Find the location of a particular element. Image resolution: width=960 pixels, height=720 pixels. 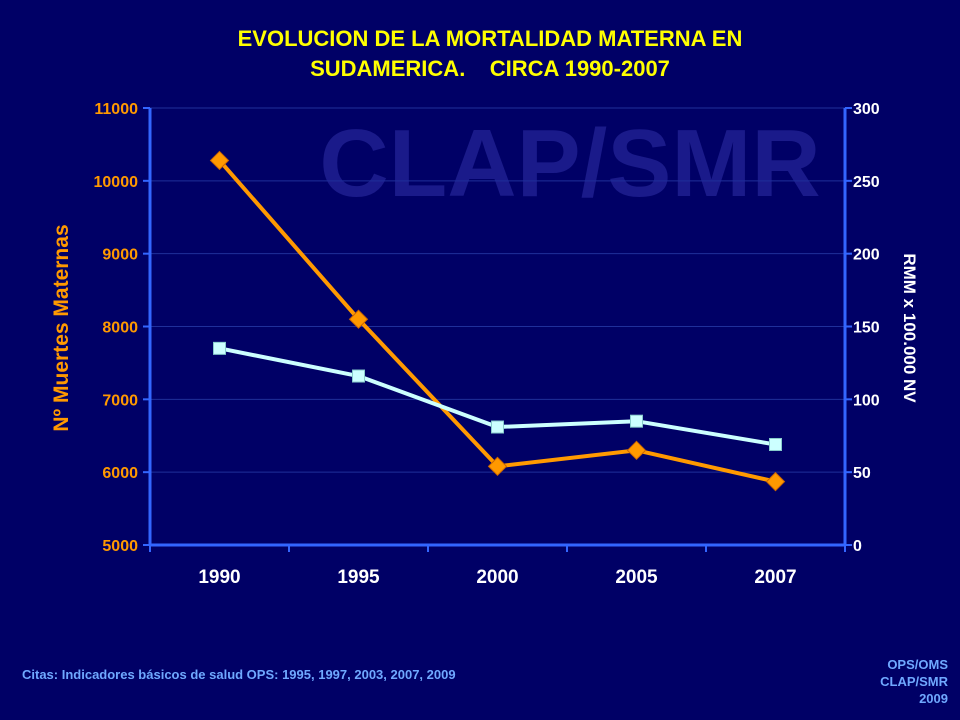

y-right-tick-label: 200 is located at coordinates (866, 255).